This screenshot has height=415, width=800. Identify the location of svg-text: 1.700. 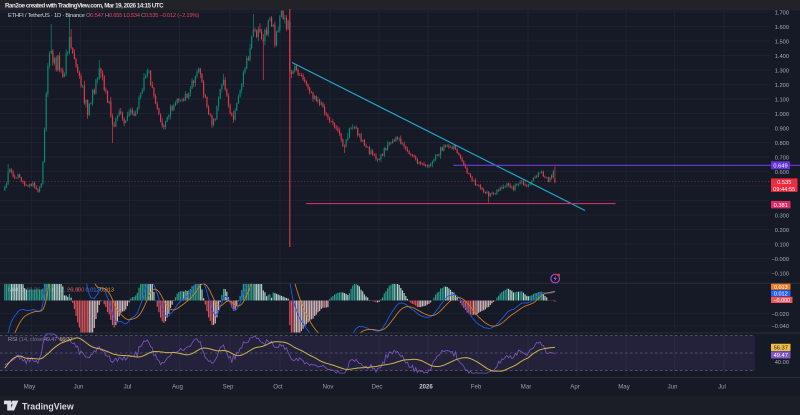
(782, 13).